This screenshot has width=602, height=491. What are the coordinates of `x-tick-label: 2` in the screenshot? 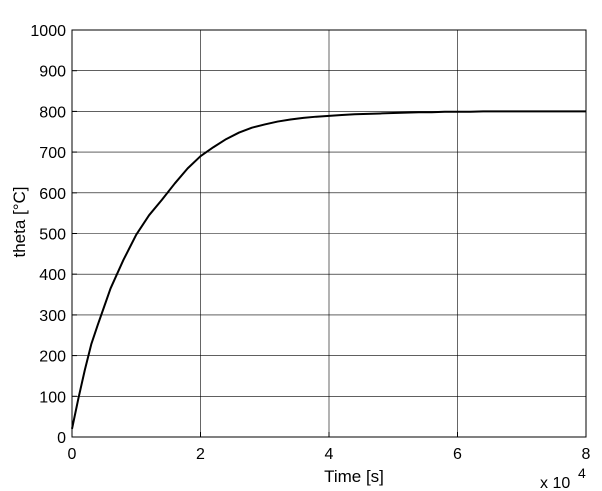 It's located at (200, 454).